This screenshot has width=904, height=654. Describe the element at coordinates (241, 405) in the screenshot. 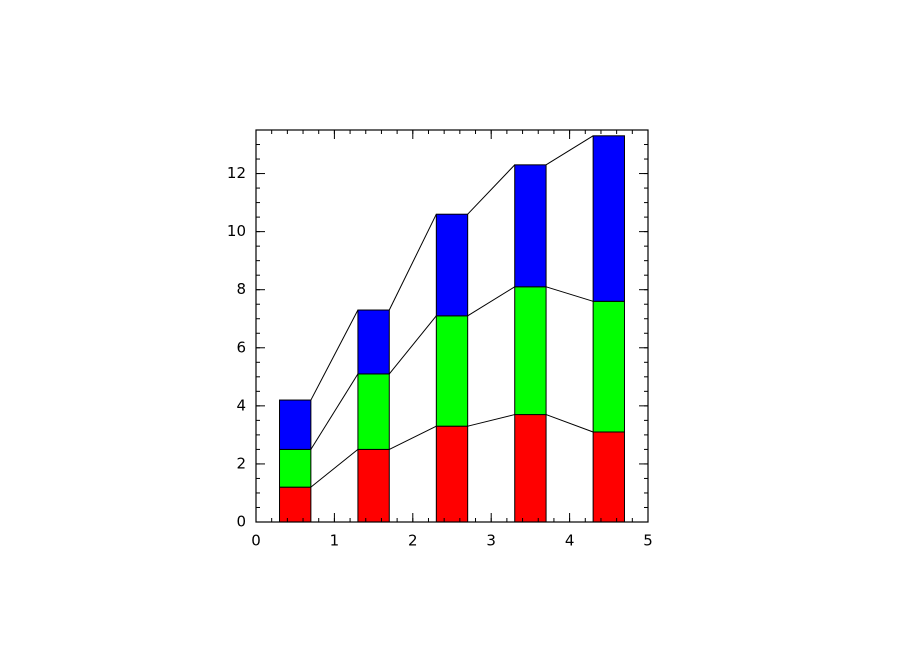

I see `y-tick-label: 4` at that location.